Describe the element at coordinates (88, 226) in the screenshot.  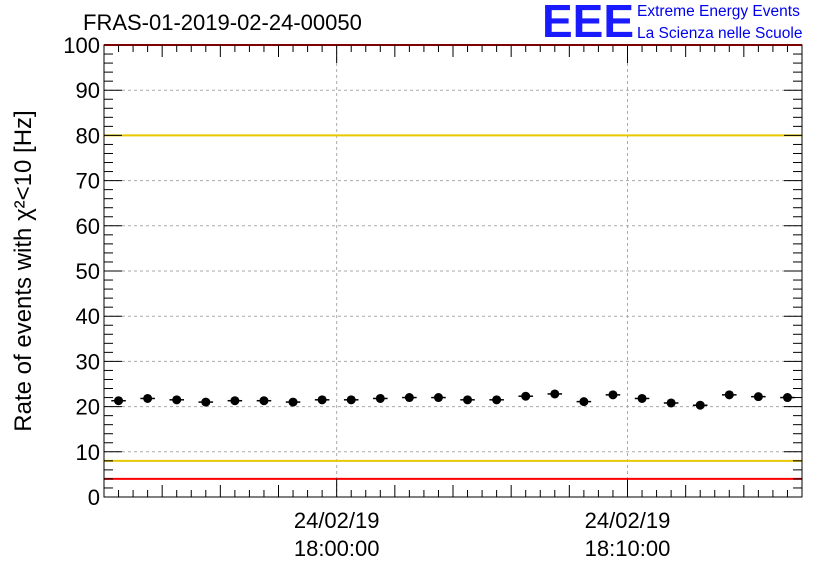
I see `y-tick-label: 60` at that location.